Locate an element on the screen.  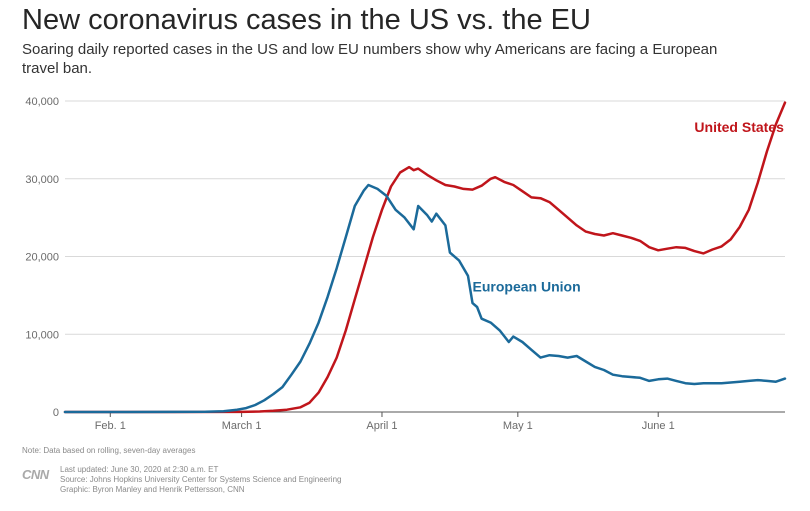
series-labels: United States European Union is located at coordinates (629, 206).